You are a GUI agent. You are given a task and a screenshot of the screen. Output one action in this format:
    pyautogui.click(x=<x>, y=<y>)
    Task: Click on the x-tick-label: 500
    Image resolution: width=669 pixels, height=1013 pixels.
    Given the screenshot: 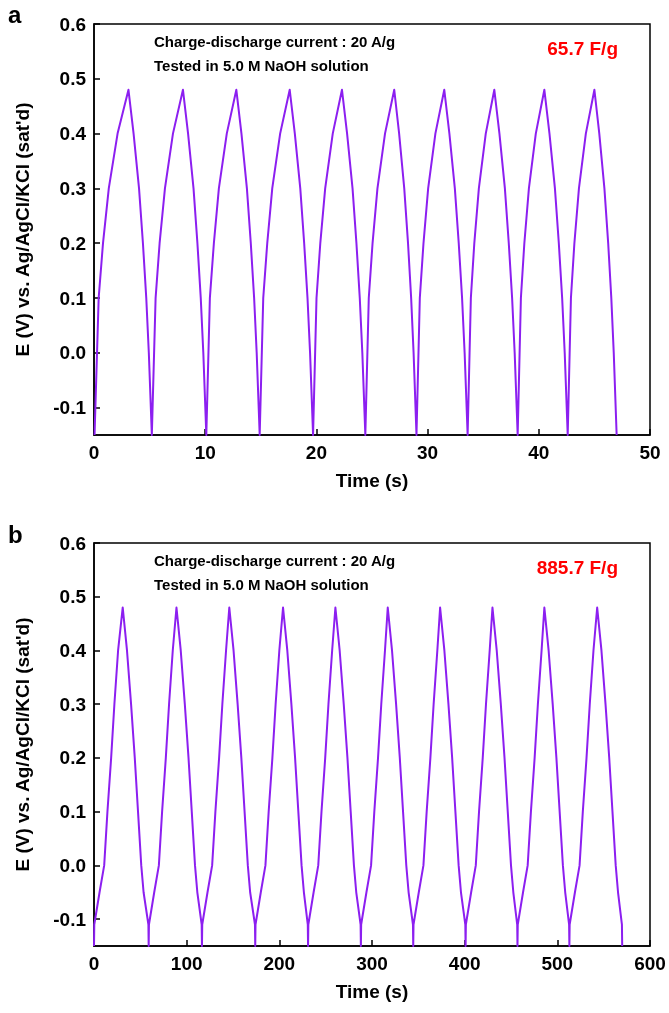 What is the action you would take?
    pyautogui.click(x=557, y=963)
    